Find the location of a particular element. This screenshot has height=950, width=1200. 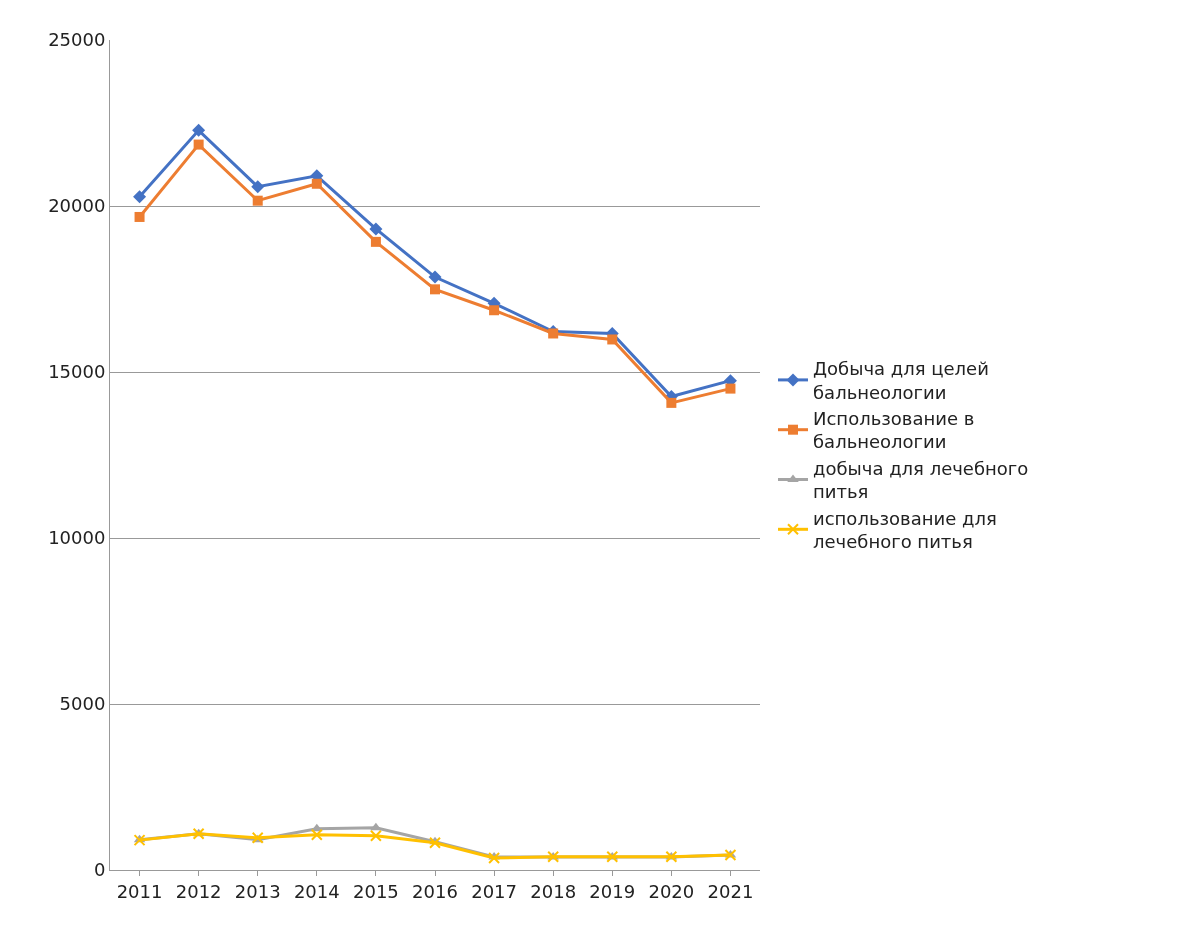

x-tick-label: 2012 is located at coordinates (198, 891).